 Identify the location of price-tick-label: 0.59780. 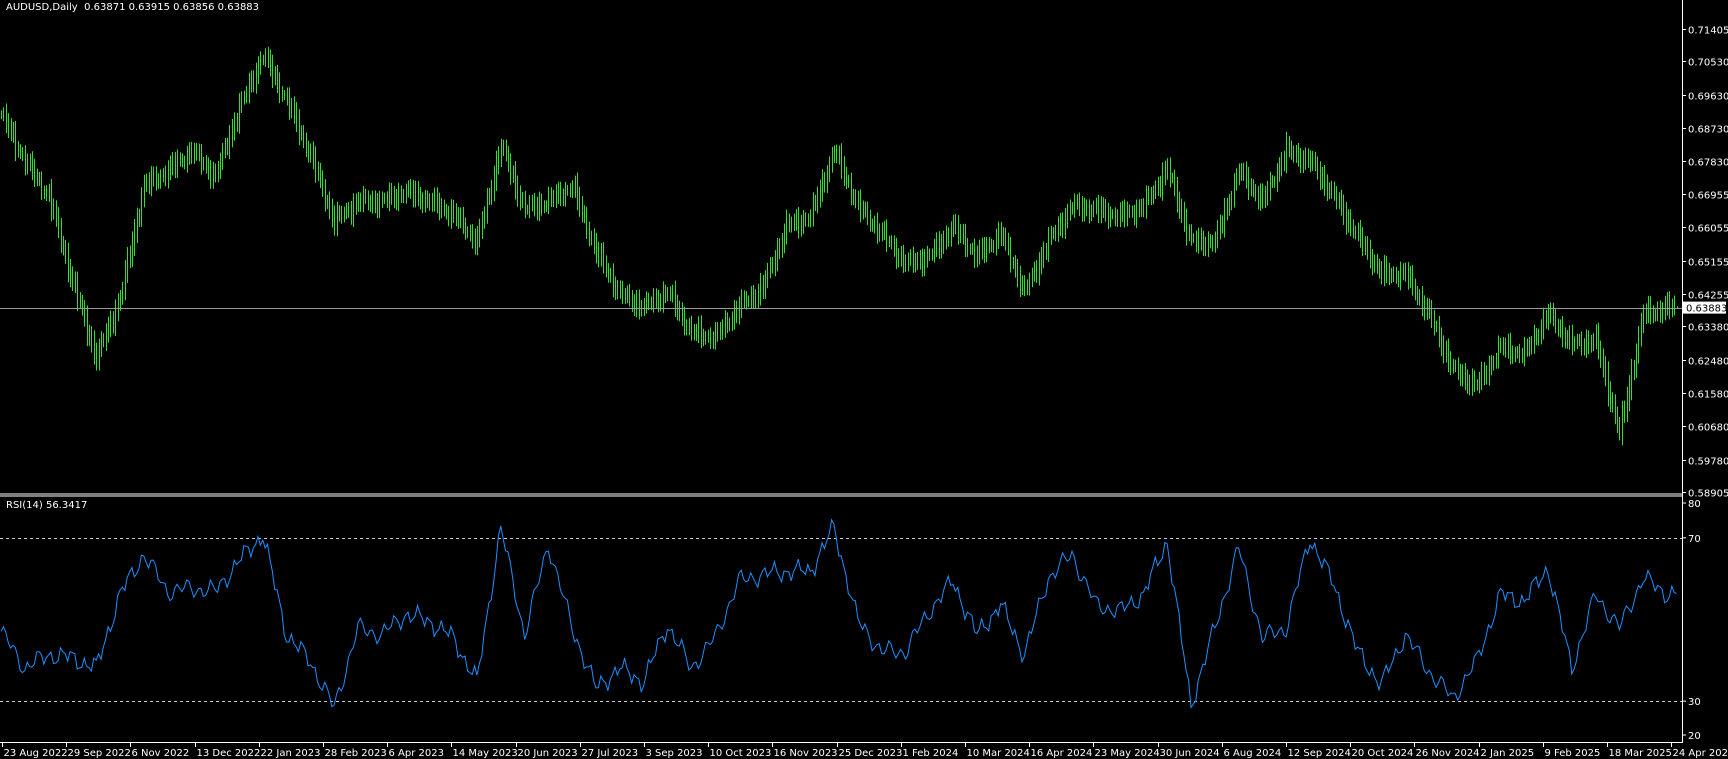
(1708, 462).